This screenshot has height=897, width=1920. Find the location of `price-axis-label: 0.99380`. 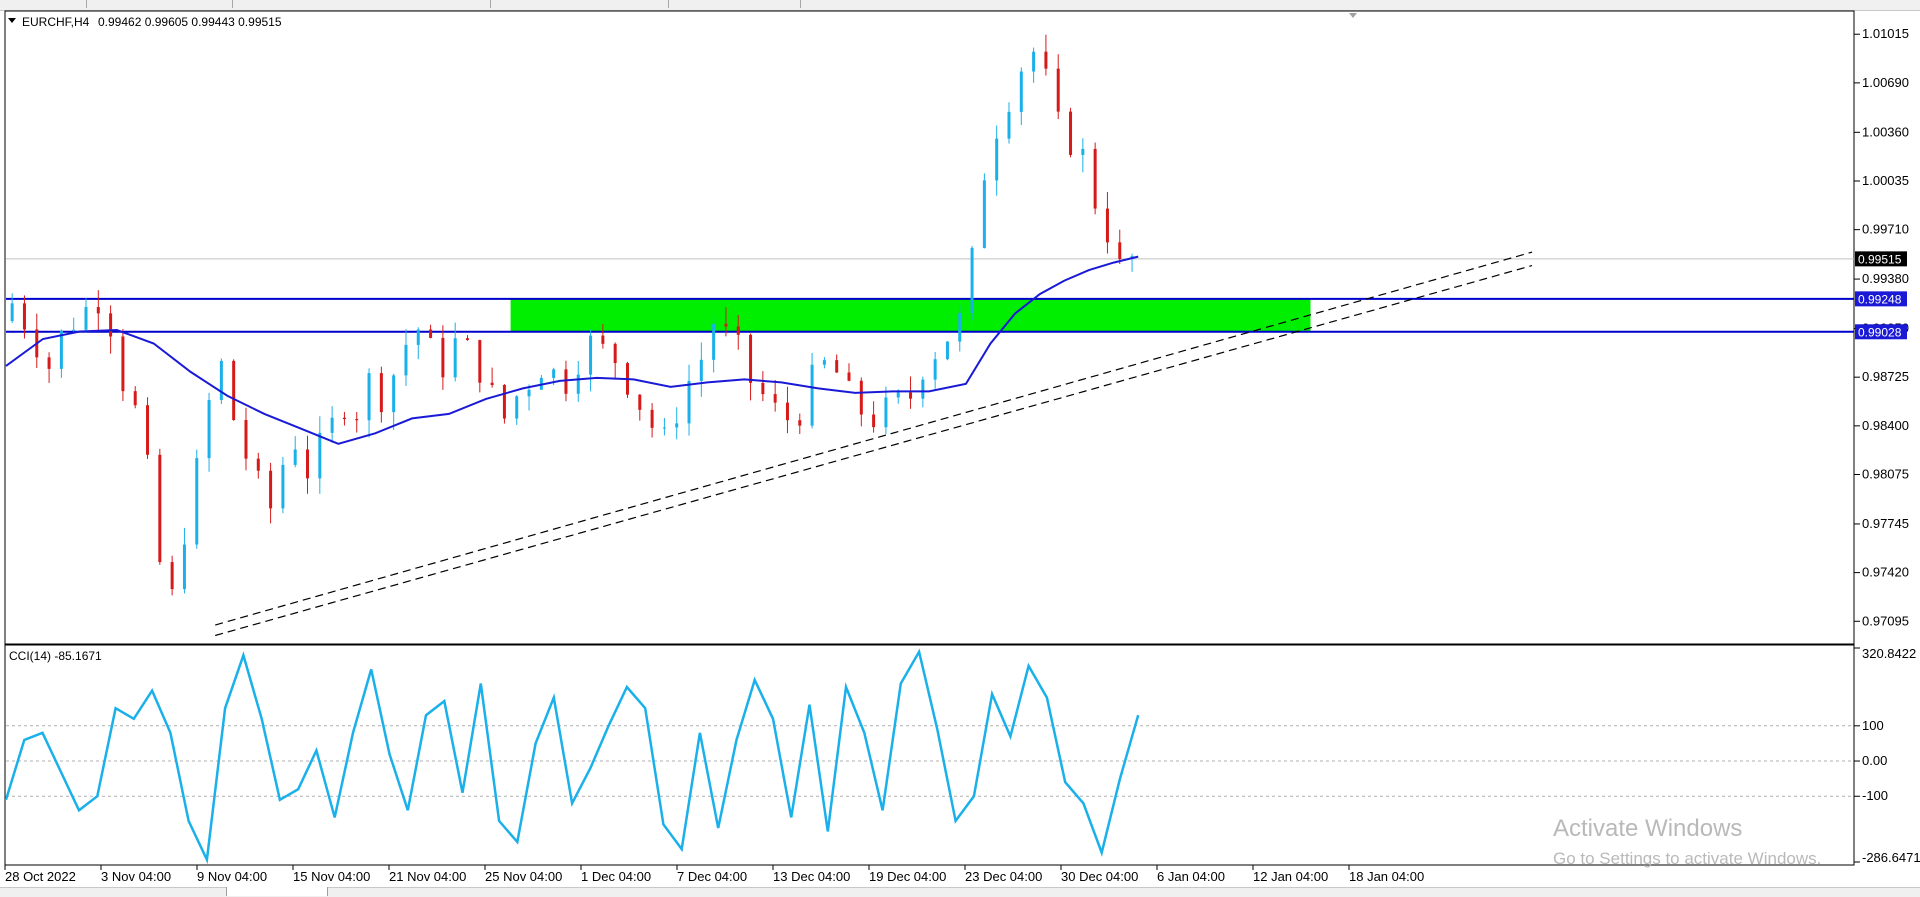

price-axis-label: 0.99380 is located at coordinates (1885, 278).